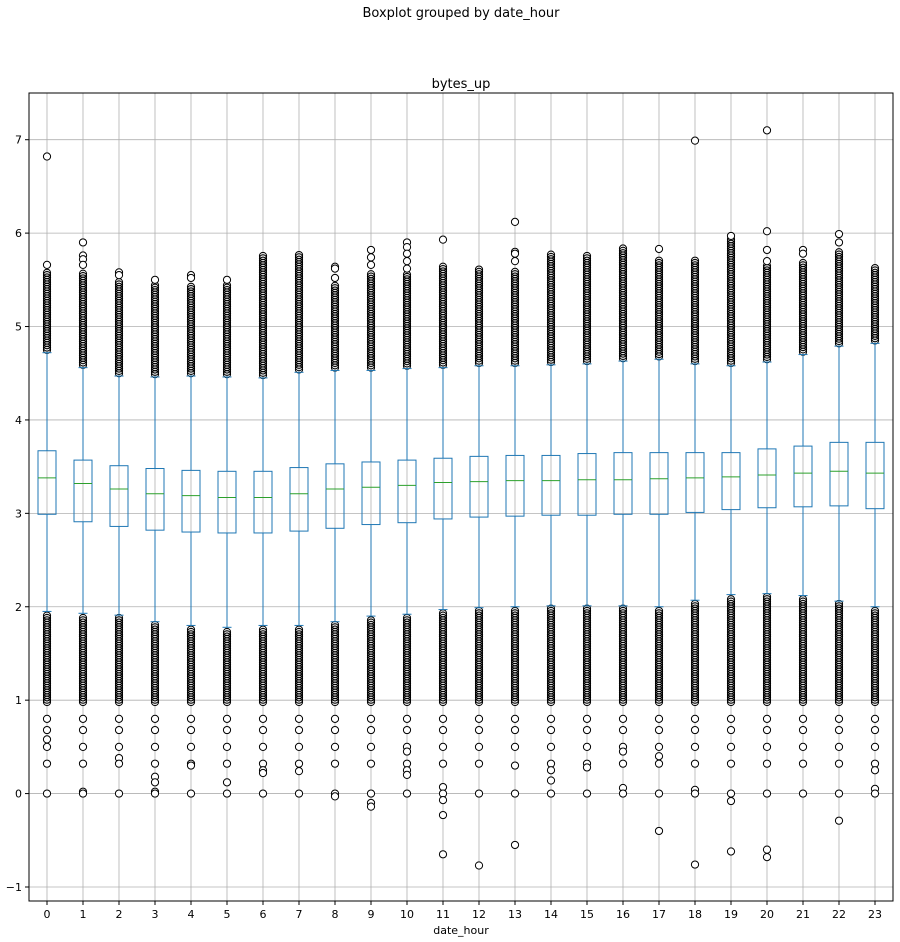 The image size is (900, 942). I want to click on y-tick-label: 1, so click(18, 700).